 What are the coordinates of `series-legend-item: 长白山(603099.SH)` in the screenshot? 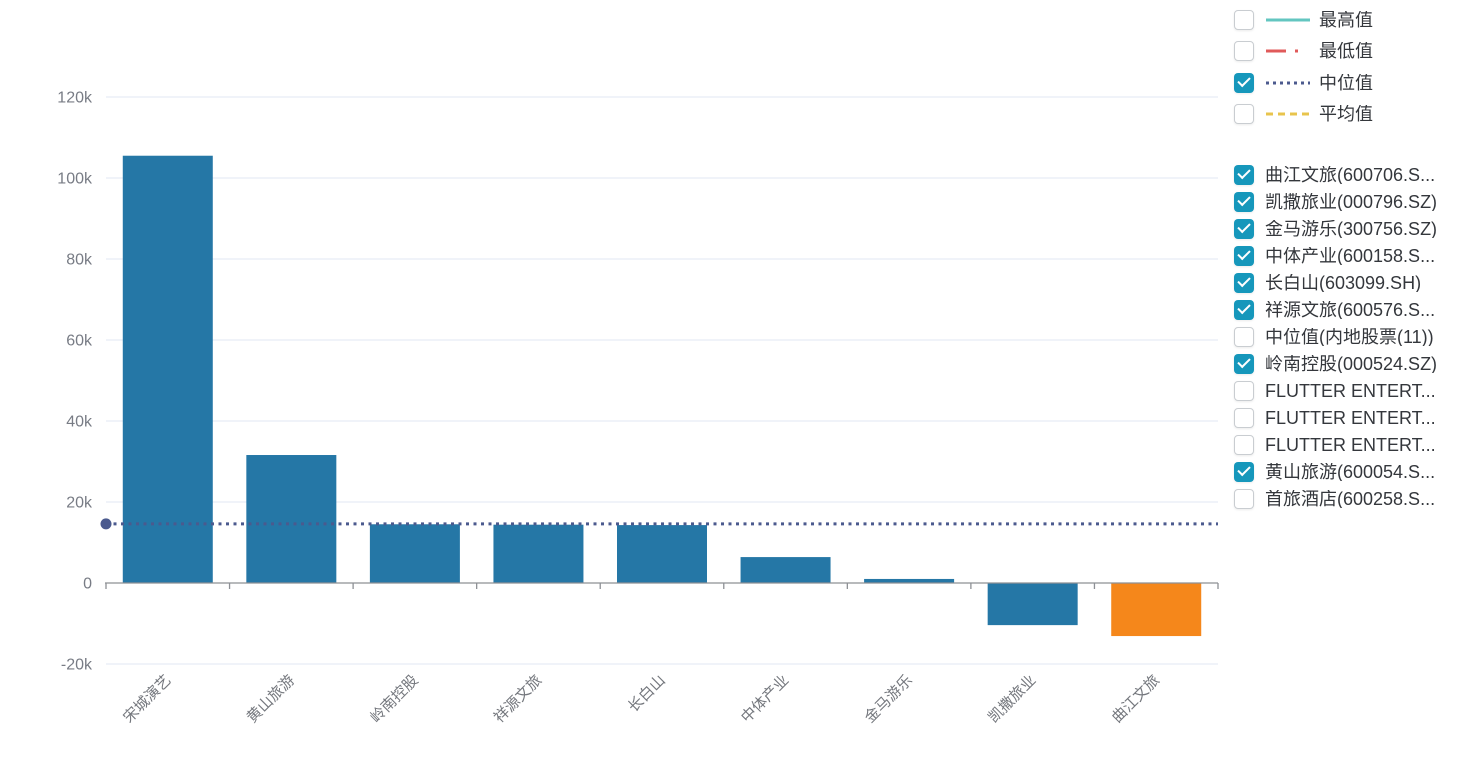 It's located at (1335, 282).